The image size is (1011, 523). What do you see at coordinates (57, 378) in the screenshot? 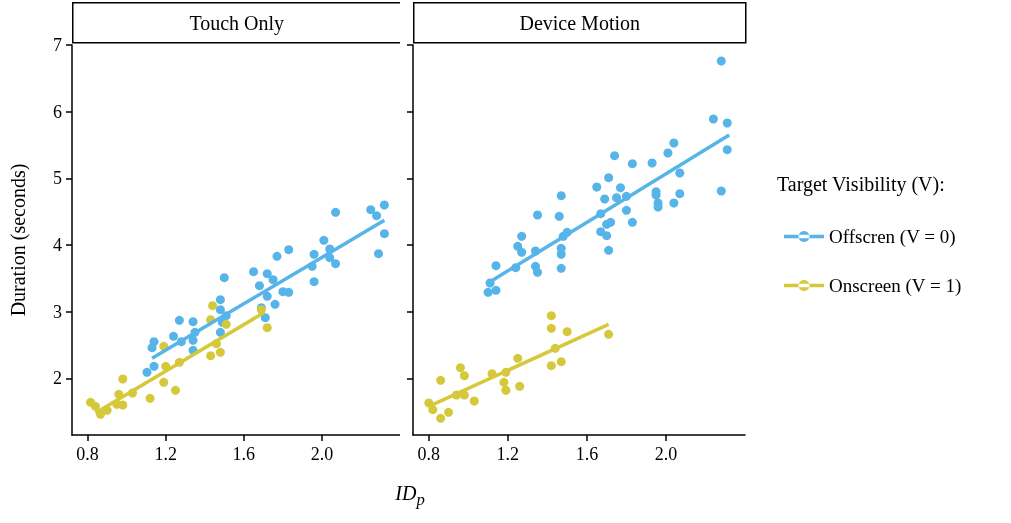
I see `y-tick-label: 2` at bounding box center [57, 378].